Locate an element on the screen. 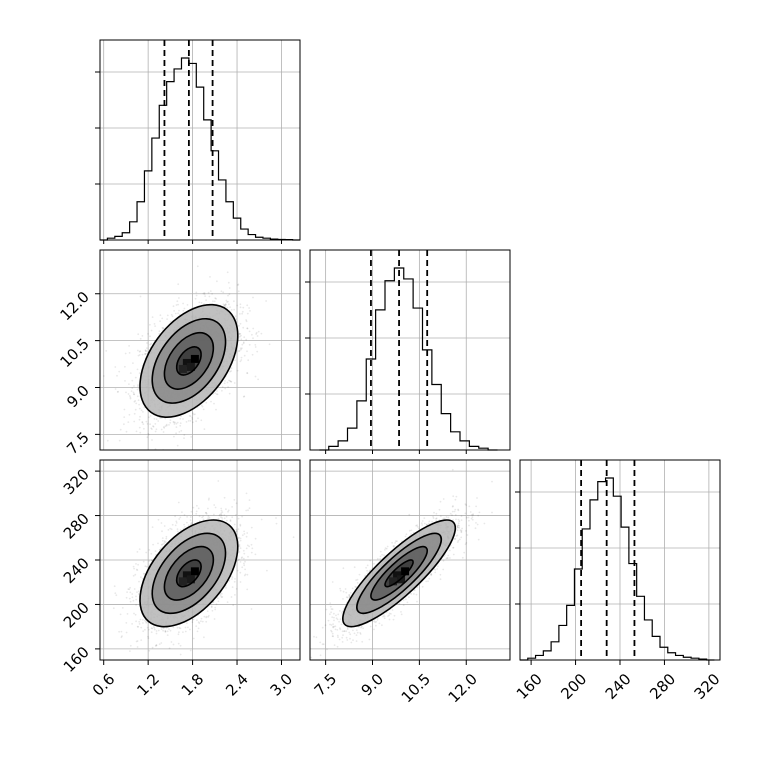 Image resolution: width=760 pixels, height=760 pixels. x-tick-label: 1.2 is located at coordinates (148, 685).